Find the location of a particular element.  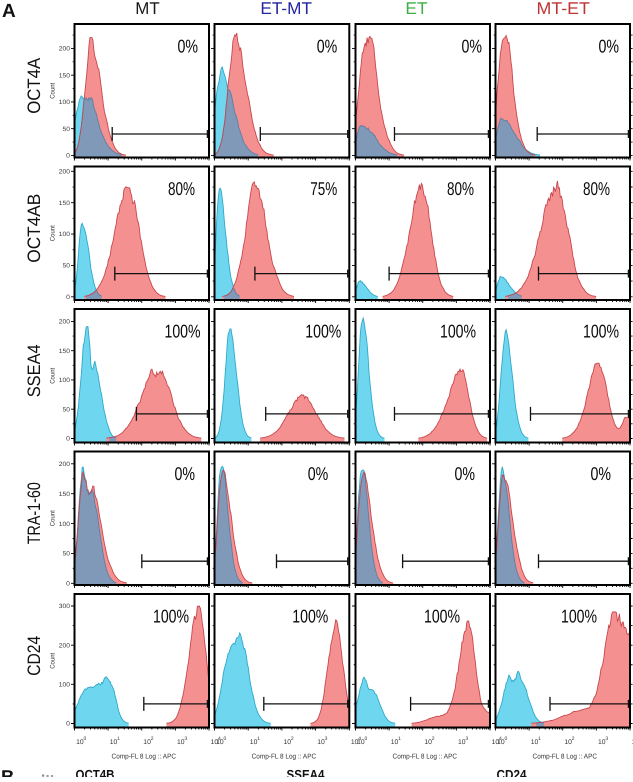

svg-text: A is located at coordinates (9, 11).